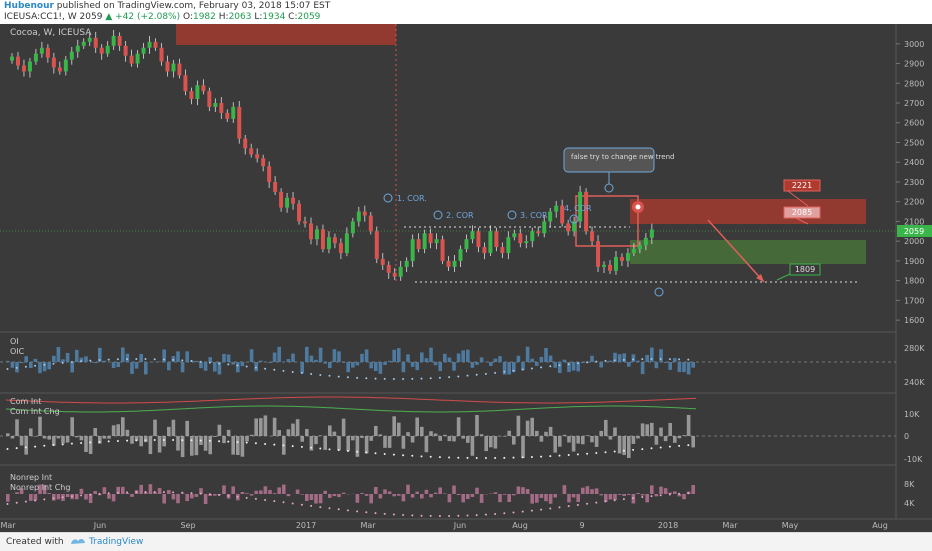 The height and width of the screenshot is (551, 932). What do you see at coordinates (29, 6) in the screenshot?
I see `author-link: Hubenour` at bounding box center [29, 6].